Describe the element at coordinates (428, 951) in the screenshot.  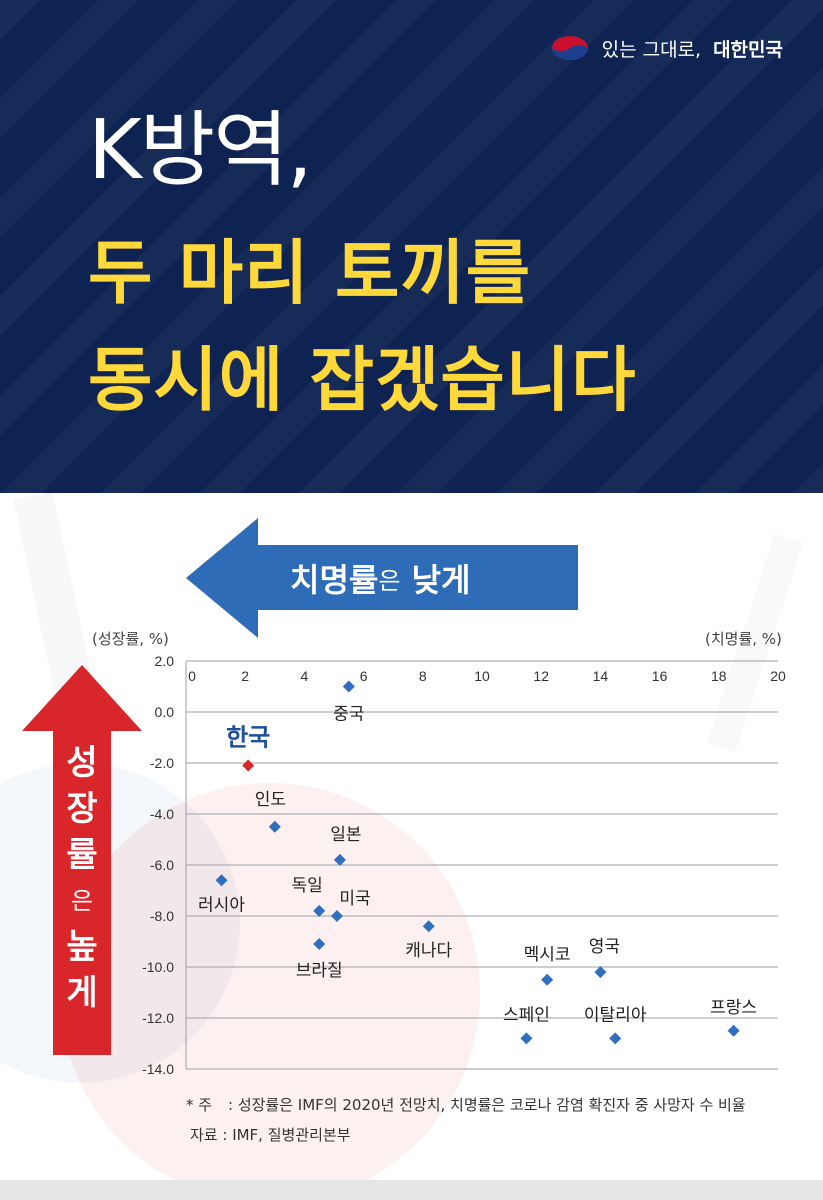
I see `data-point-label: 캐나다` at that location.